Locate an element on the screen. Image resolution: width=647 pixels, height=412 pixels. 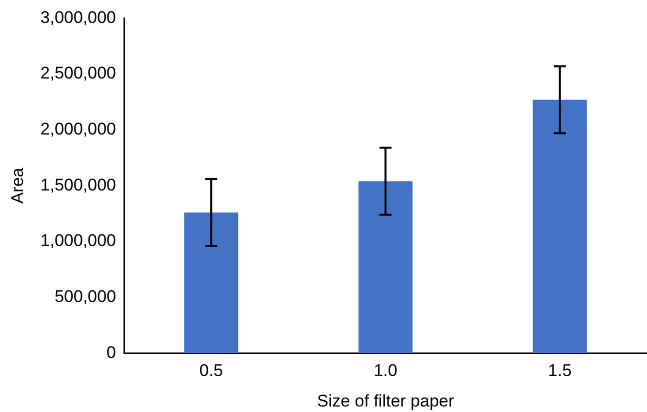
x-tick-label: 1.0 is located at coordinates (386, 370).